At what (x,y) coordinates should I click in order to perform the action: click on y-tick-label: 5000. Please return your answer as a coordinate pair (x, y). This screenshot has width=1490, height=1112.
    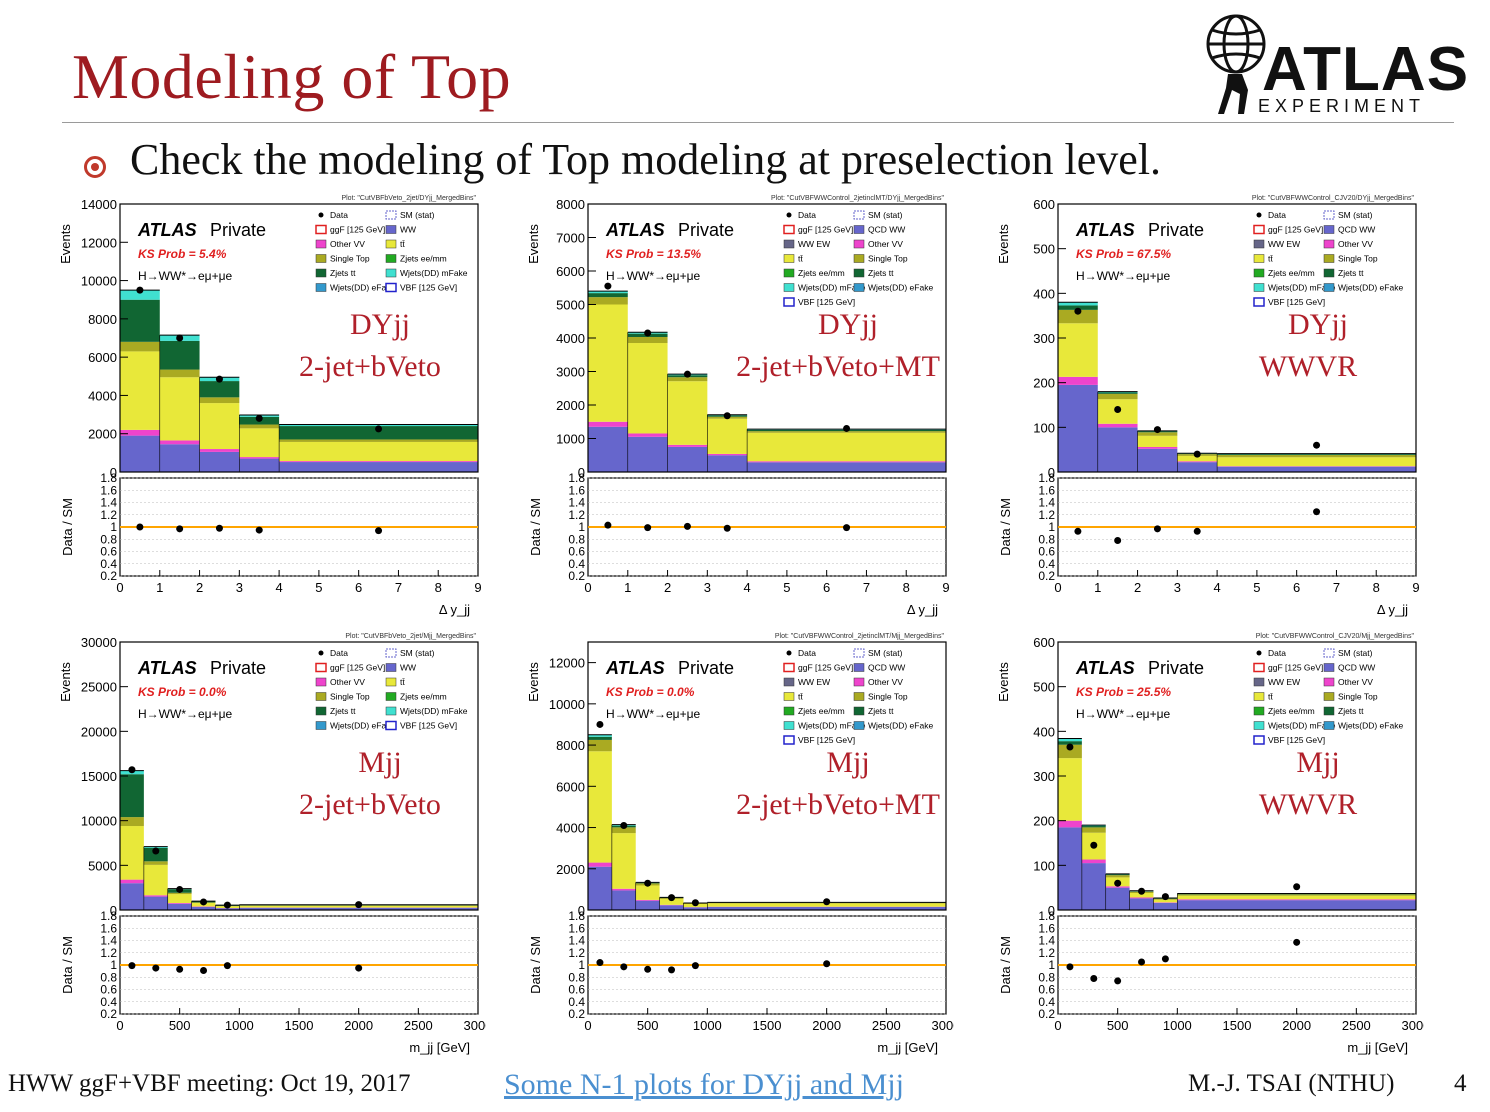
    Looking at the image, I should click on (570, 305).